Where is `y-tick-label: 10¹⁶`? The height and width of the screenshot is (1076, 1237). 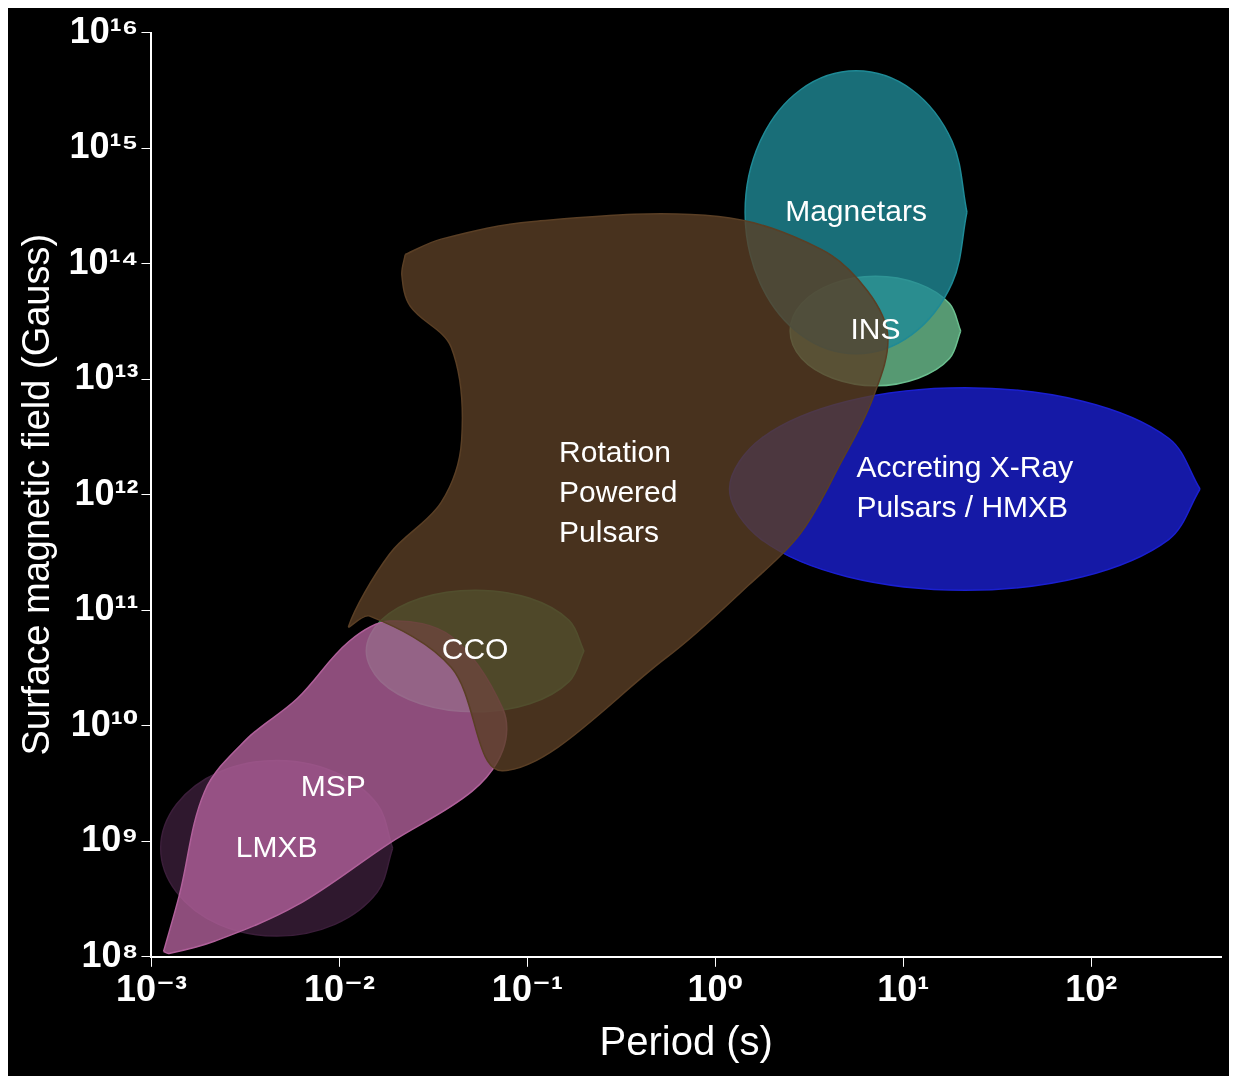
y-tick-label: 10¹⁶ is located at coordinates (104, 30).